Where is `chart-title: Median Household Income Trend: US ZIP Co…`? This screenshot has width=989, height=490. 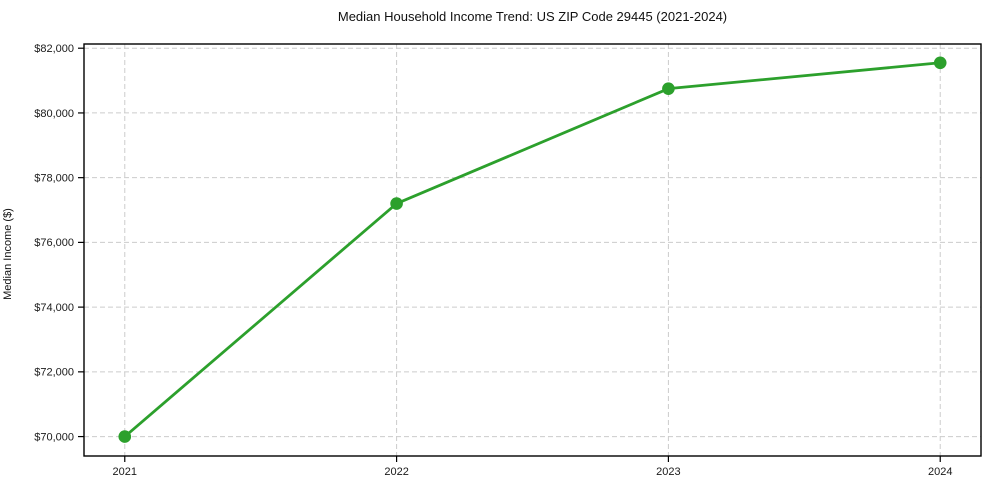 chart-title: Median Household Income Trend: US ZIP Co… is located at coordinates (532, 16).